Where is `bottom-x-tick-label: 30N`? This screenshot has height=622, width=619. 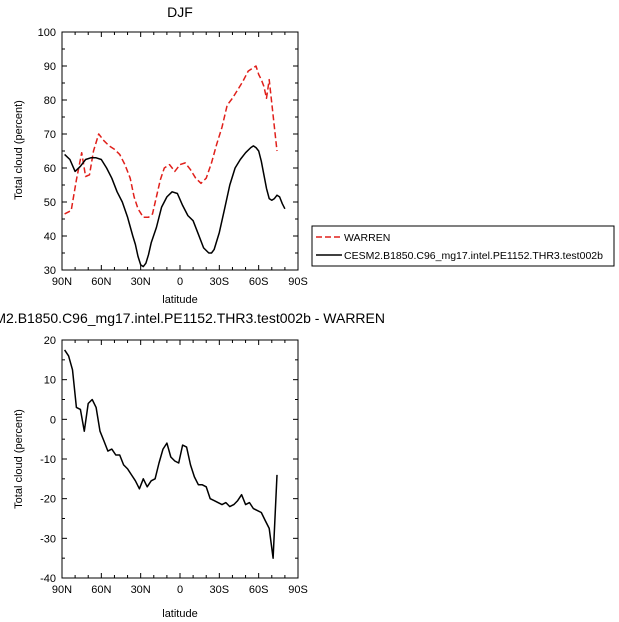
bottom-x-tick-label: 30N is located at coordinates (141, 590).